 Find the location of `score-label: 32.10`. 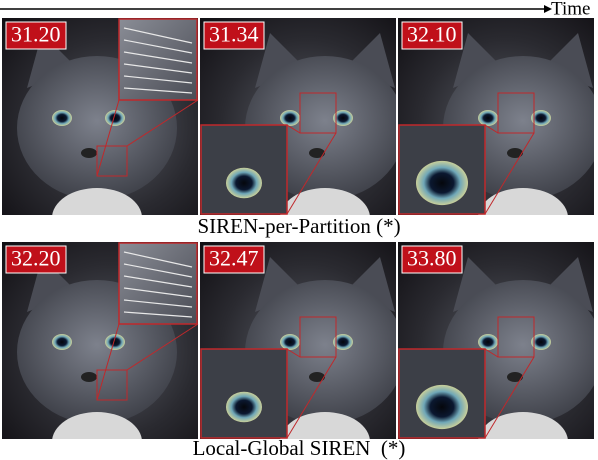

score-label: 32.10 is located at coordinates (432, 34).